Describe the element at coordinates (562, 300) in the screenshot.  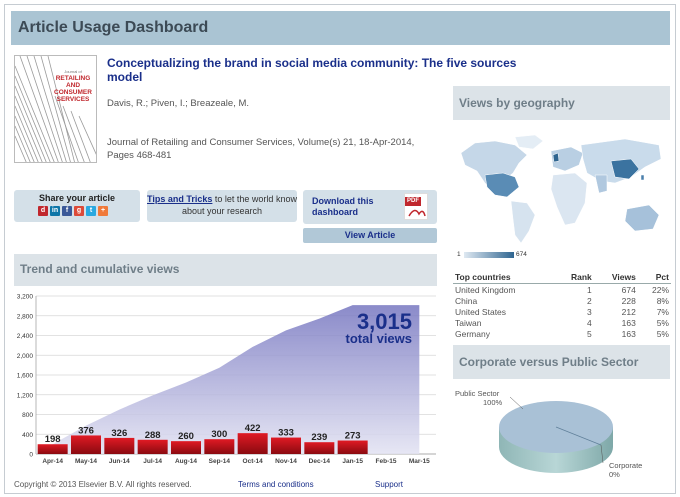
I see `table-row: China 2 228 8%` at that location.